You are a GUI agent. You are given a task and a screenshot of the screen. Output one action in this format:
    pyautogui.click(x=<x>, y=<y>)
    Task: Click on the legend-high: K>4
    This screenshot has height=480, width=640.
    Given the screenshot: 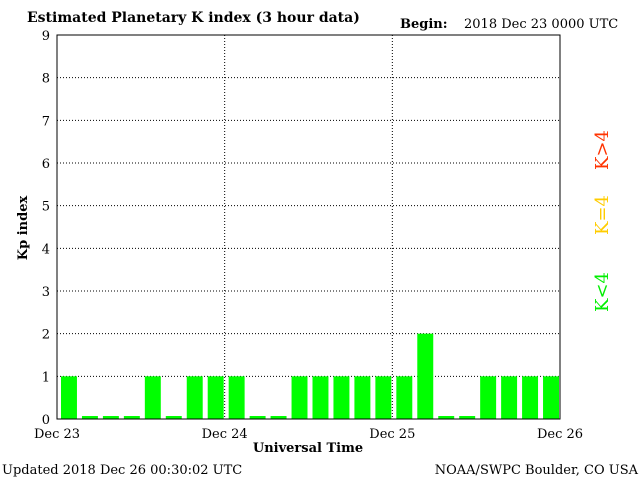 What is the action you would take?
    pyautogui.click(x=602, y=150)
    